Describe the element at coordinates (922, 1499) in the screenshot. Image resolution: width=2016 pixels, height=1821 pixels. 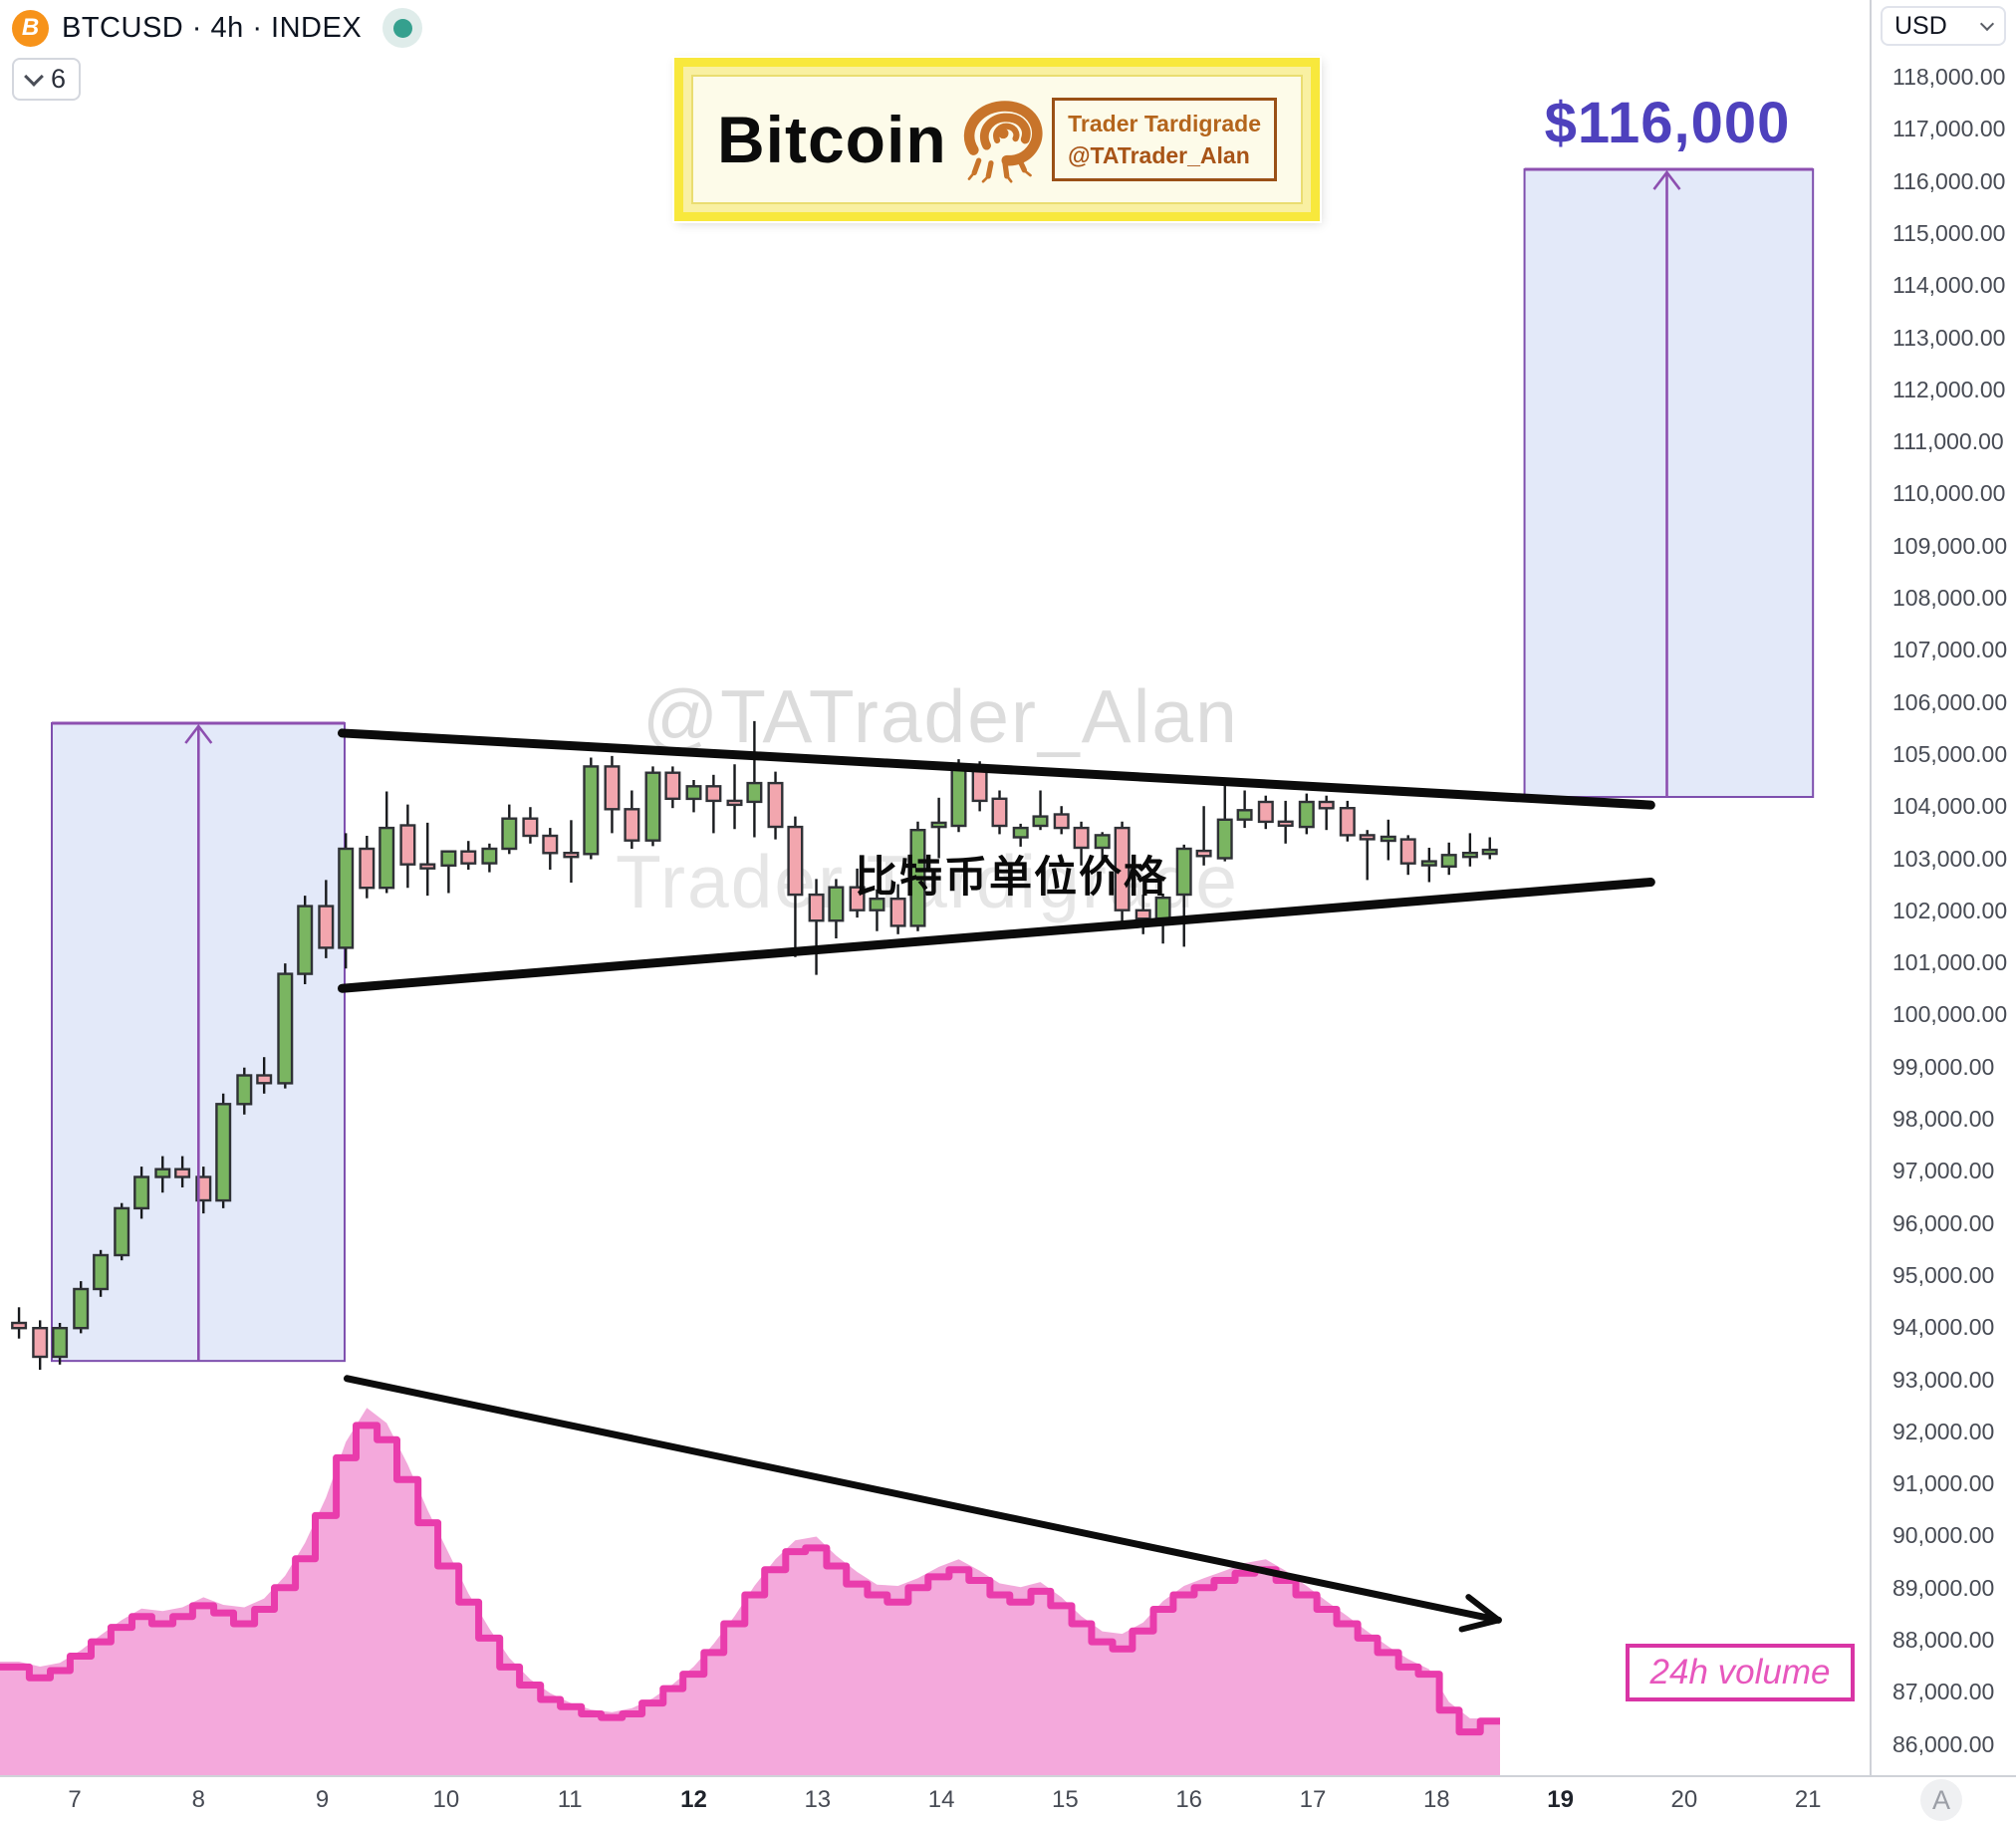
I see `volume-trend-arrow` at that location.